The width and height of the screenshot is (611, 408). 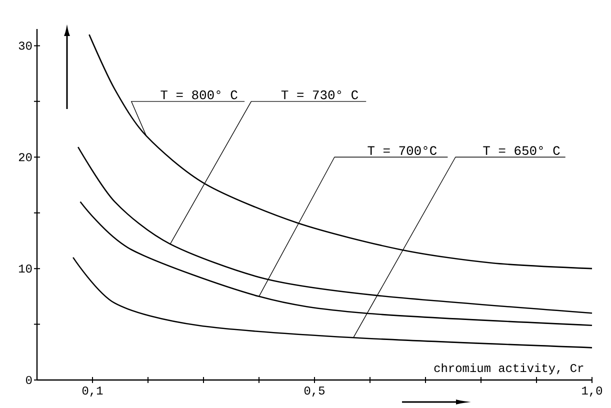 What do you see at coordinates (92, 391) in the screenshot?
I see `x-tick-label: 0,1` at bounding box center [92, 391].